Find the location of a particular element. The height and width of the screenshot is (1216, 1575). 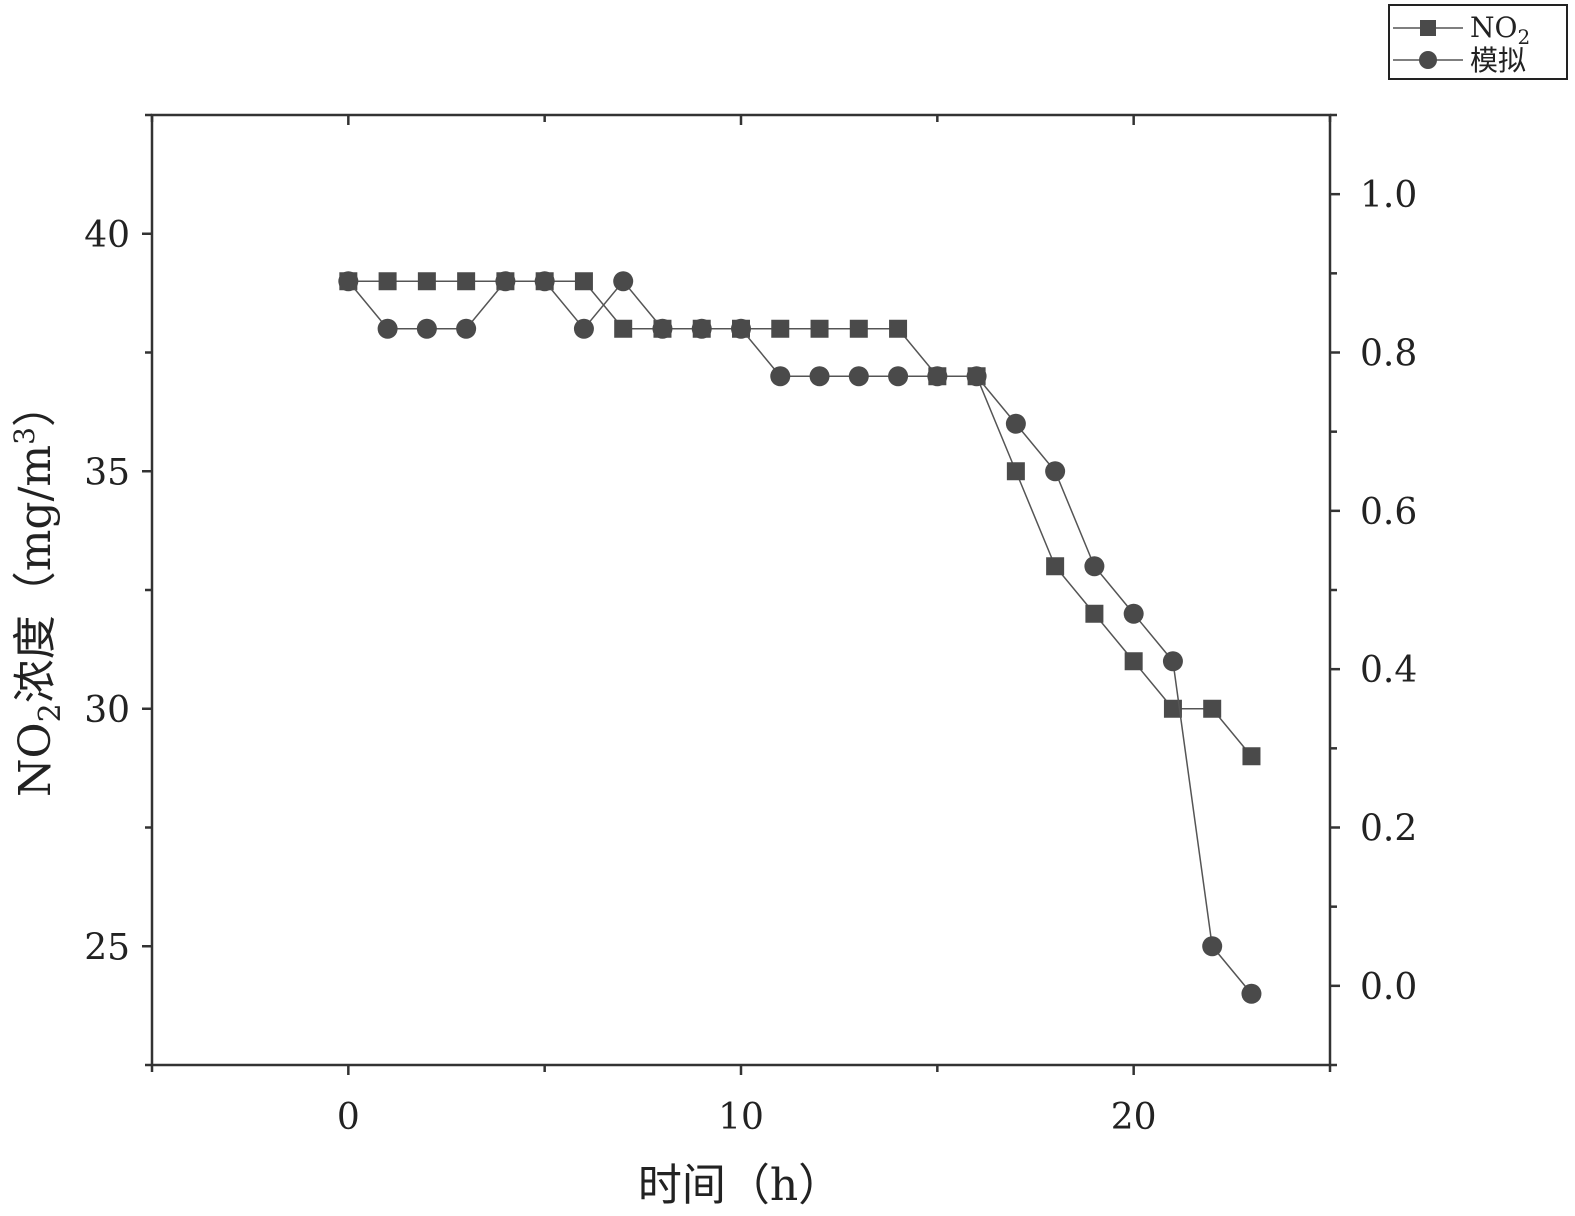

y2-tick-label: 0.0 is located at coordinates (1388, 987).